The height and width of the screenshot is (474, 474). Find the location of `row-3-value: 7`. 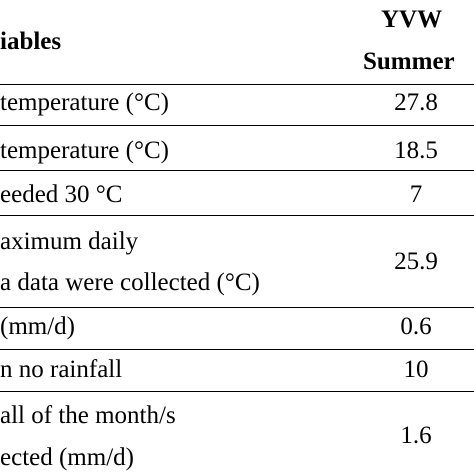

row-3-value: 7 is located at coordinates (416, 194).